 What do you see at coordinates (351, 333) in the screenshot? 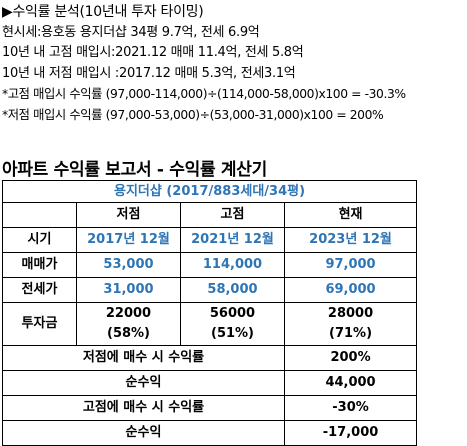
I see `invest-current-ratio: (71%)` at bounding box center [351, 333].